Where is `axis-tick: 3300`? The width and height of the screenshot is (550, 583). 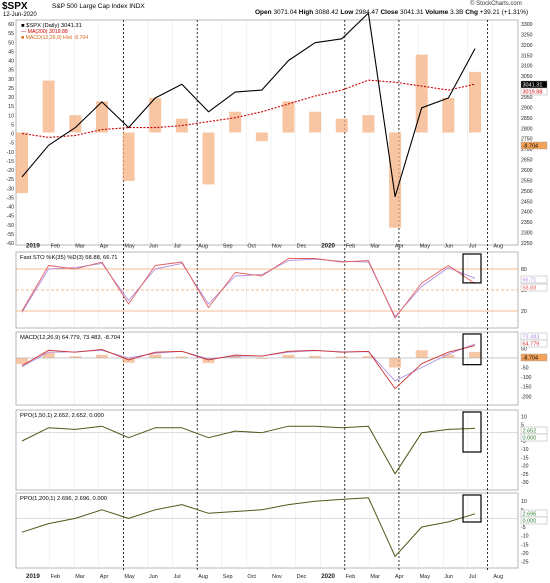
axis-tick: 3300 is located at coordinates (527, 25).